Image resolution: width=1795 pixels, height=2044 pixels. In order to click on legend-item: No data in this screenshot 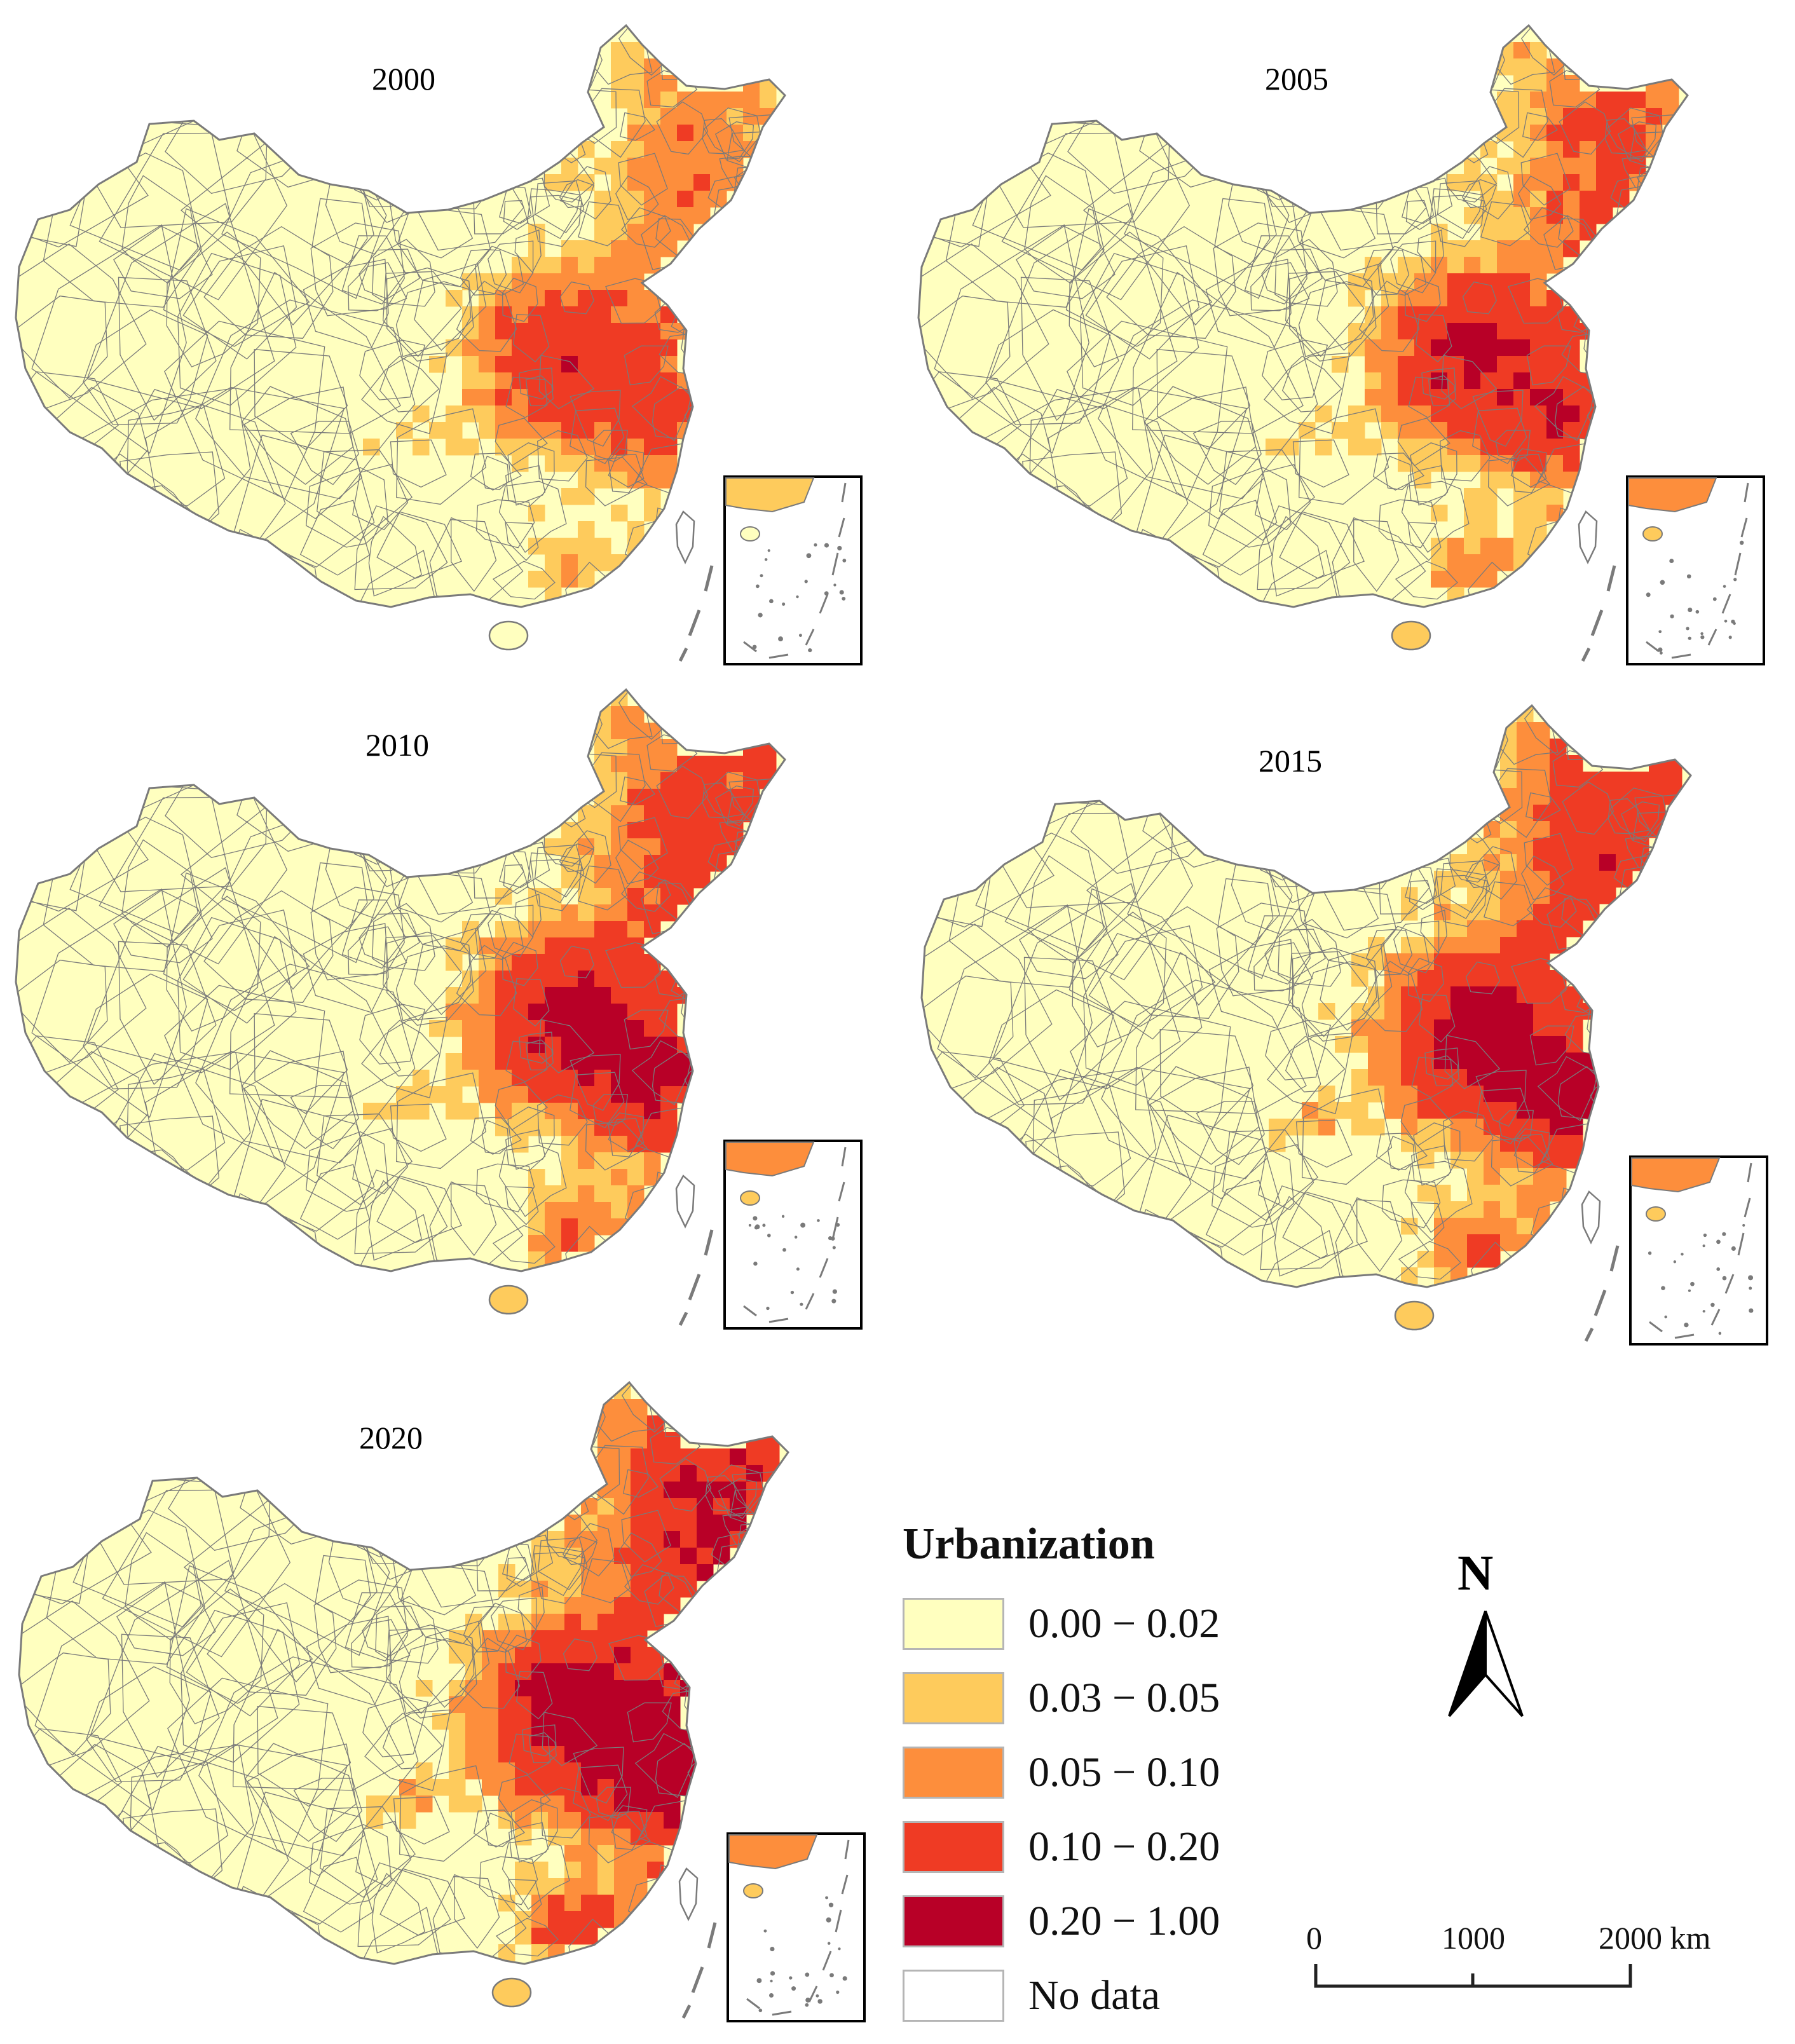, I will do `click(1062, 1995)`.